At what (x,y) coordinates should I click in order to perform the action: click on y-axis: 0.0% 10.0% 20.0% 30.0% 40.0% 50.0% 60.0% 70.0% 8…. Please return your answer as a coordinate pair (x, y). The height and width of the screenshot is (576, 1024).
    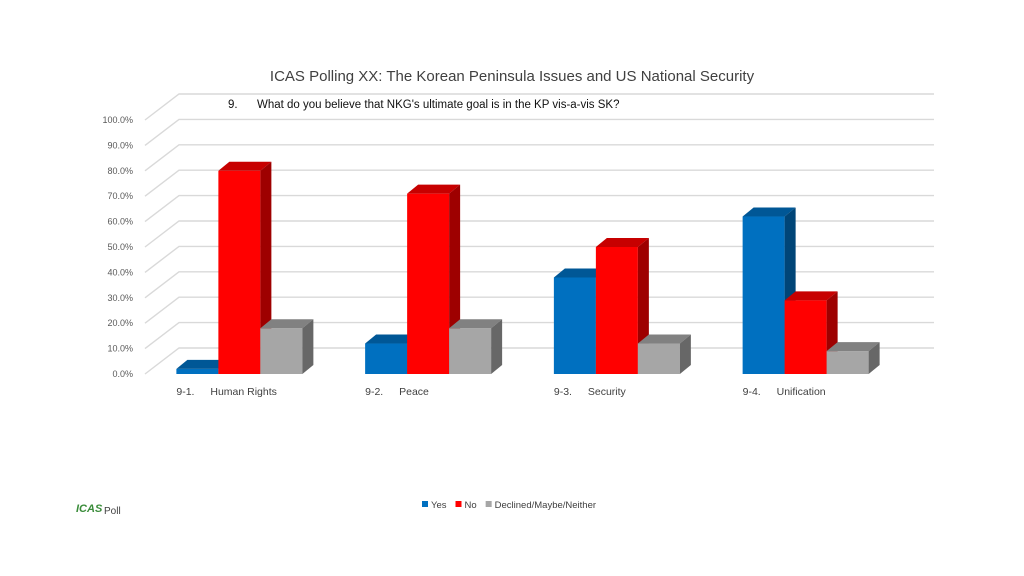
    Looking at the image, I should click on (117, 247).